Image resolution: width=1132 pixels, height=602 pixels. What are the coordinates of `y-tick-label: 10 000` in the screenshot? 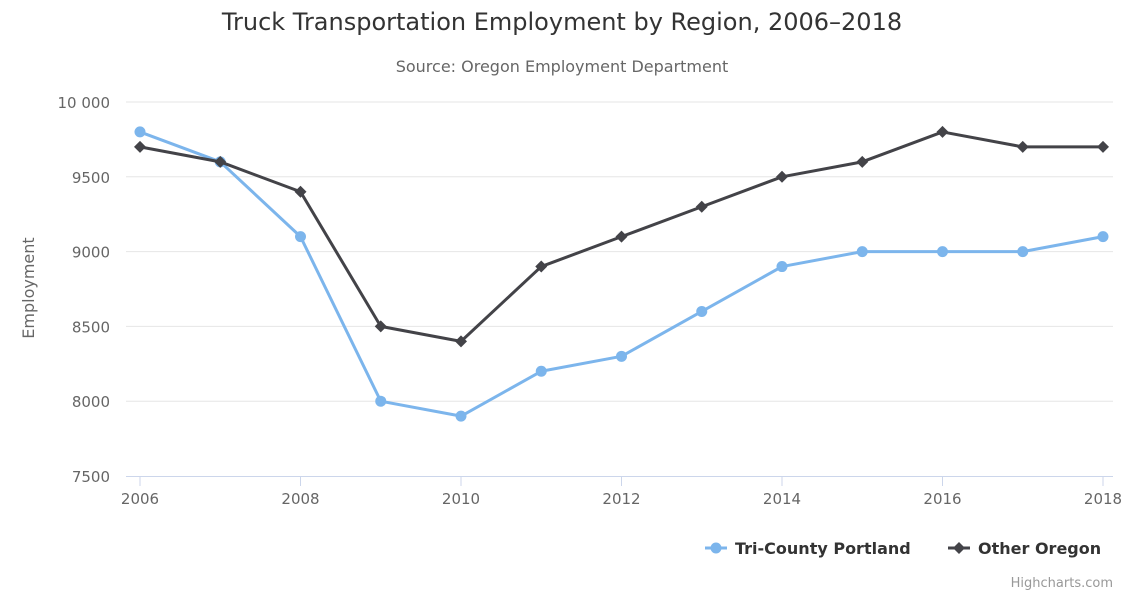 It's located at (84, 103).